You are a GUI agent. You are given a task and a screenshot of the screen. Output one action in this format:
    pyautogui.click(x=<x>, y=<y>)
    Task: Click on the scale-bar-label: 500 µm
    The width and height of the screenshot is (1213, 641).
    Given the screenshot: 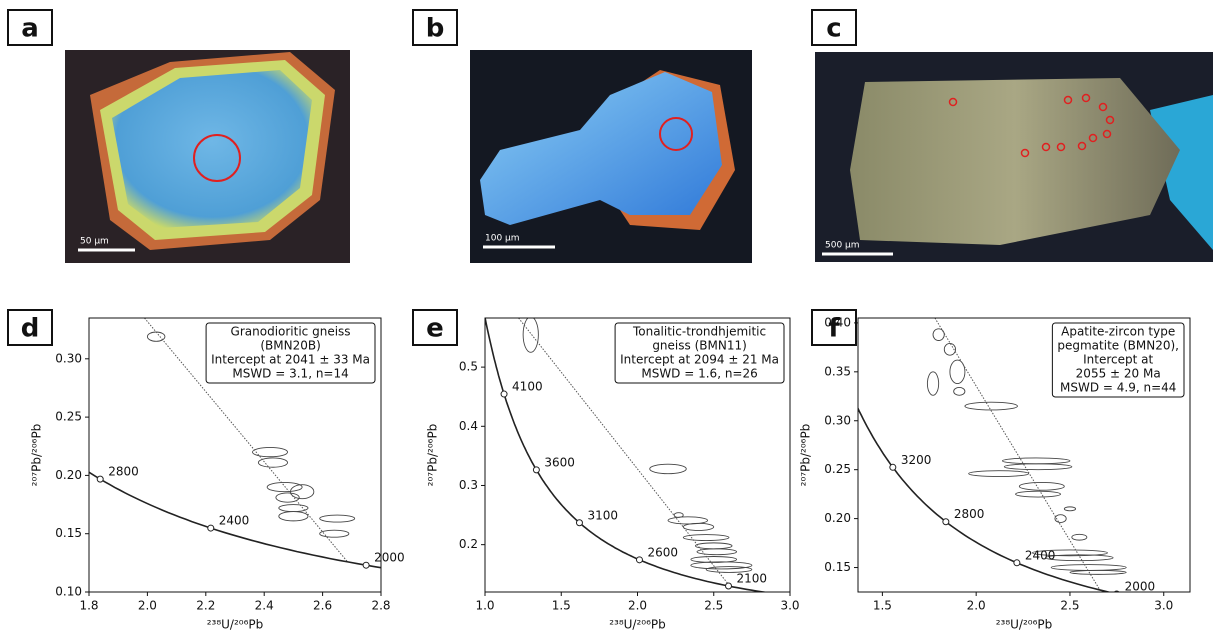 What is the action you would take?
    pyautogui.click(x=842, y=246)
    